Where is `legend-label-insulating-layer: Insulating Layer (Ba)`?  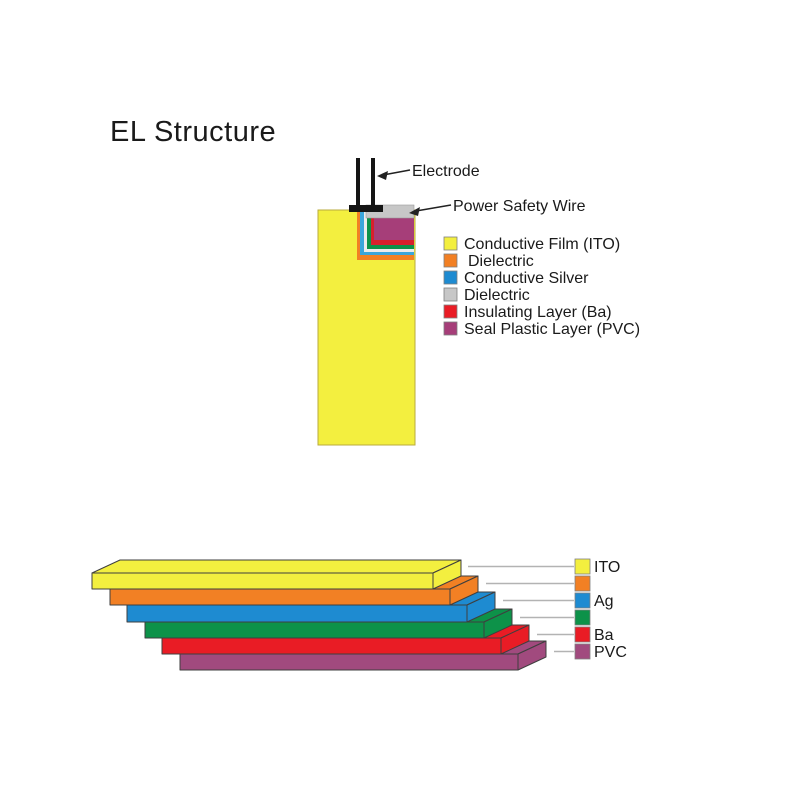 legend-label-insulating-layer: Insulating Layer (Ba) is located at coordinates (538, 312).